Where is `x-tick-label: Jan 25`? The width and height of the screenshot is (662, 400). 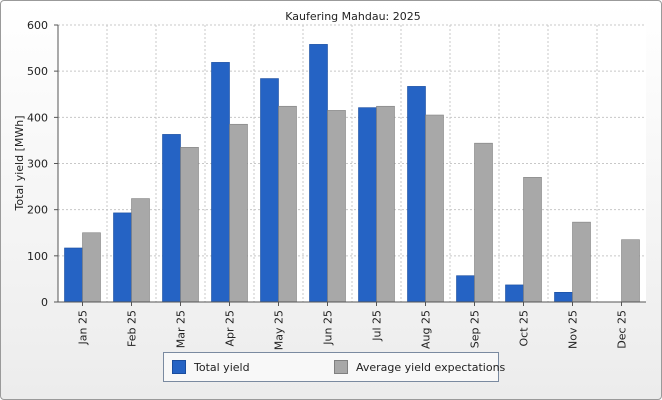
x-tick-label: Jan 25 is located at coordinates (83, 327).